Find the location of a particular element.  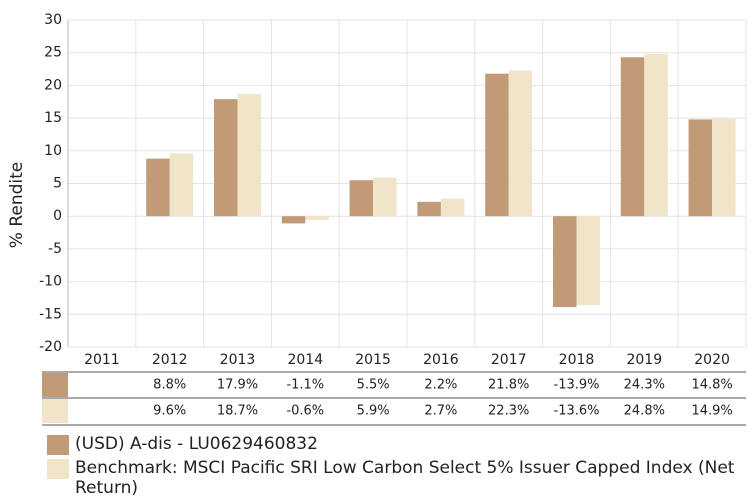

y-tick-label: 20 is located at coordinates (53, 85).